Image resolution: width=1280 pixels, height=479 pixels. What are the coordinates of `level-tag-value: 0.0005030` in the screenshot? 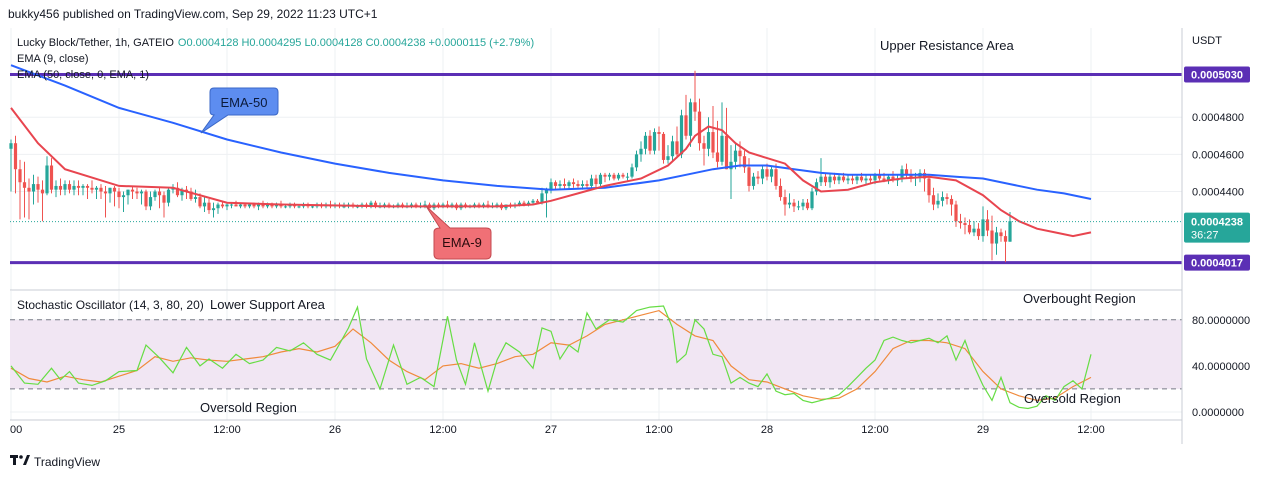 It's located at (1217, 75).